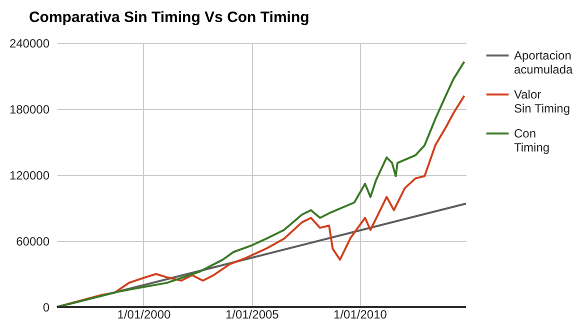 Image resolution: width=581 pixels, height=328 pixels. What do you see at coordinates (33, 241) in the screenshot?
I see `y-tick-label: 60000` at bounding box center [33, 241].